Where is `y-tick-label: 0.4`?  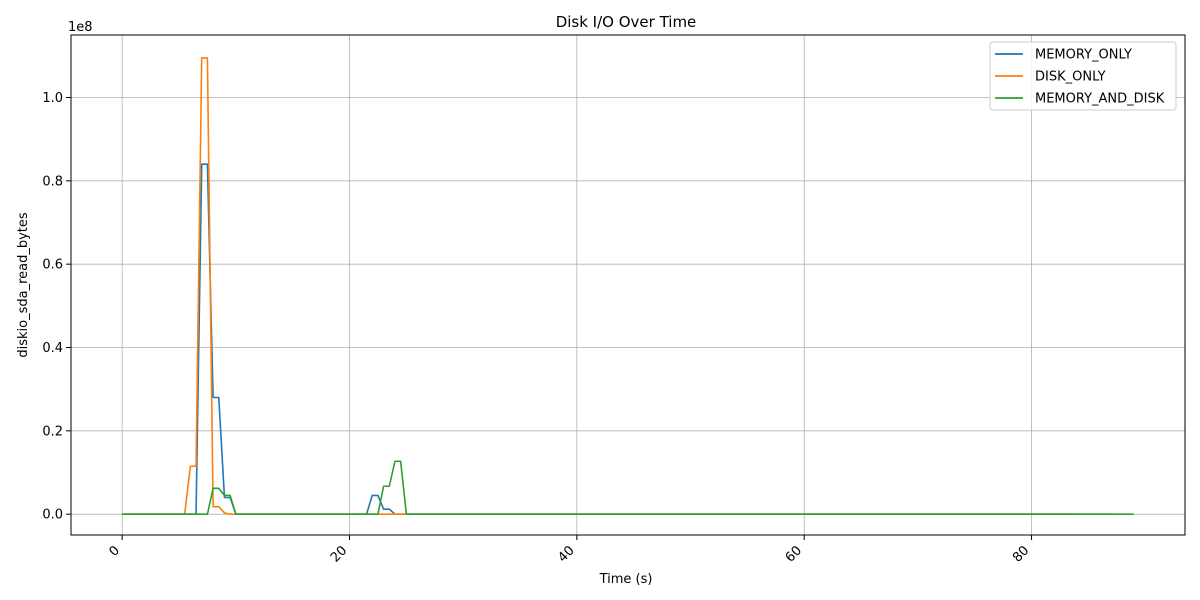 y-tick-label: 0.4 is located at coordinates (52, 348).